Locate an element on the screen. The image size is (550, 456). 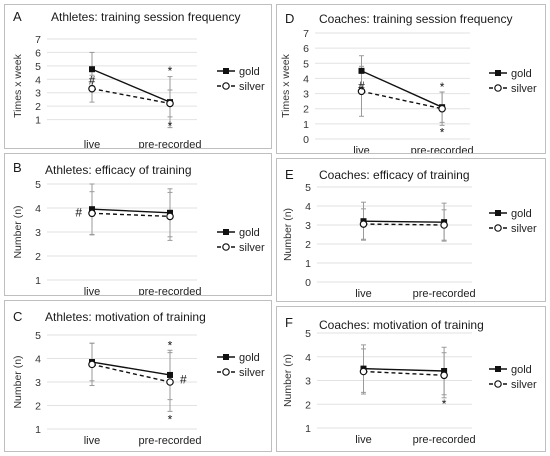
panel-label: B is located at coordinates (17, 167).